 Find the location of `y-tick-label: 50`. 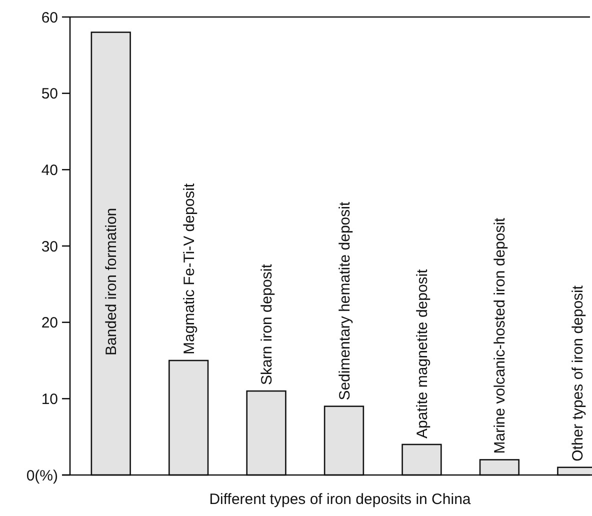

y-tick-label: 50 is located at coordinates (49, 94).